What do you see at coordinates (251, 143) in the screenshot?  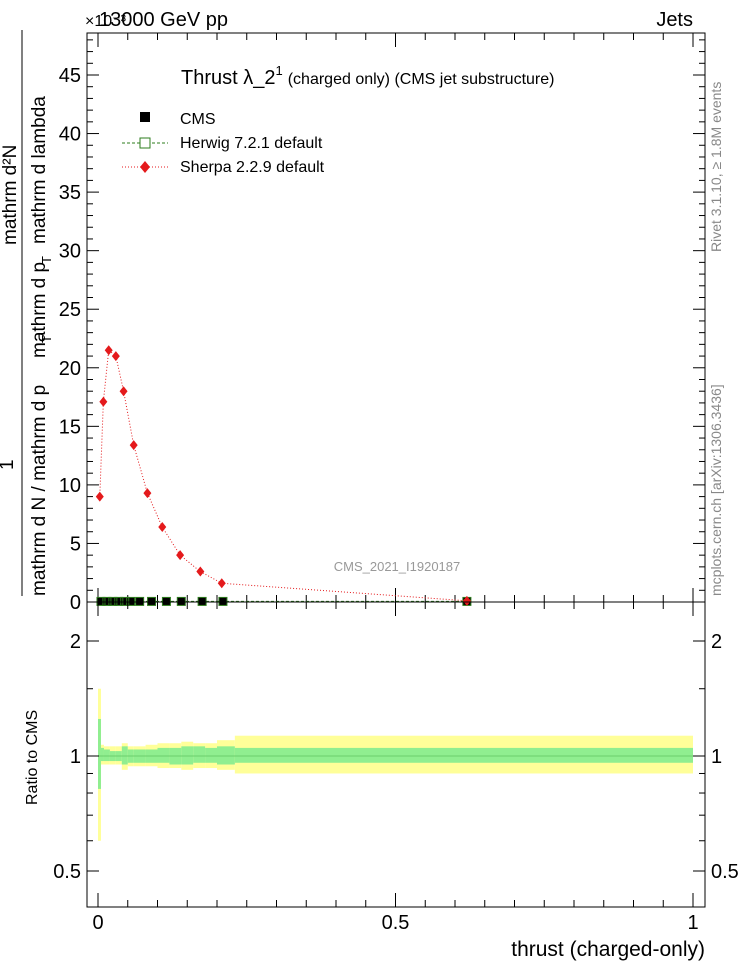 I see `legend-herwig-label: Herwig 7.2.1 default` at bounding box center [251, 143].